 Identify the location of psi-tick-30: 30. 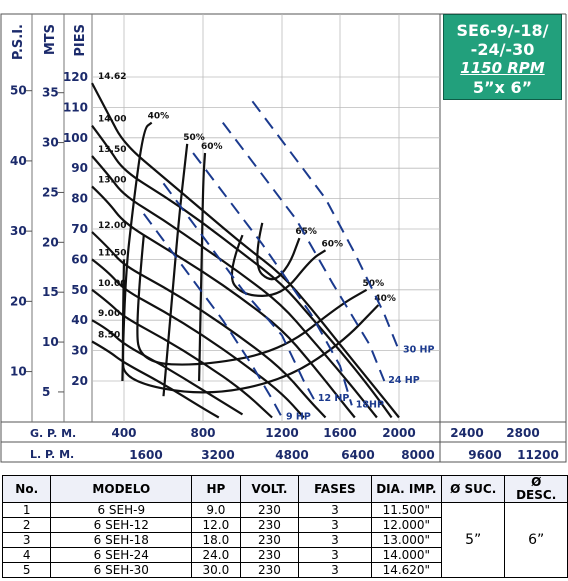
(18, 231).